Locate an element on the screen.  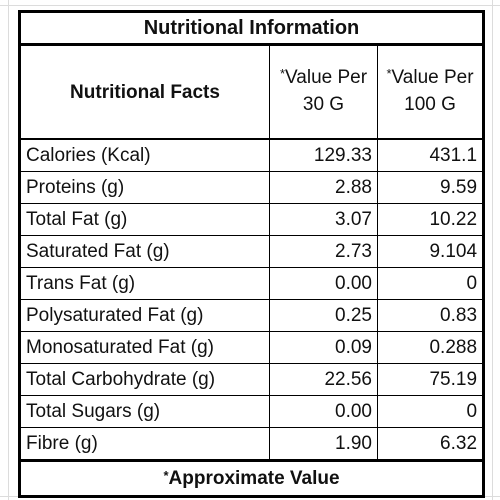
value-per30: 2.88 is located at coordinates (323, 187).